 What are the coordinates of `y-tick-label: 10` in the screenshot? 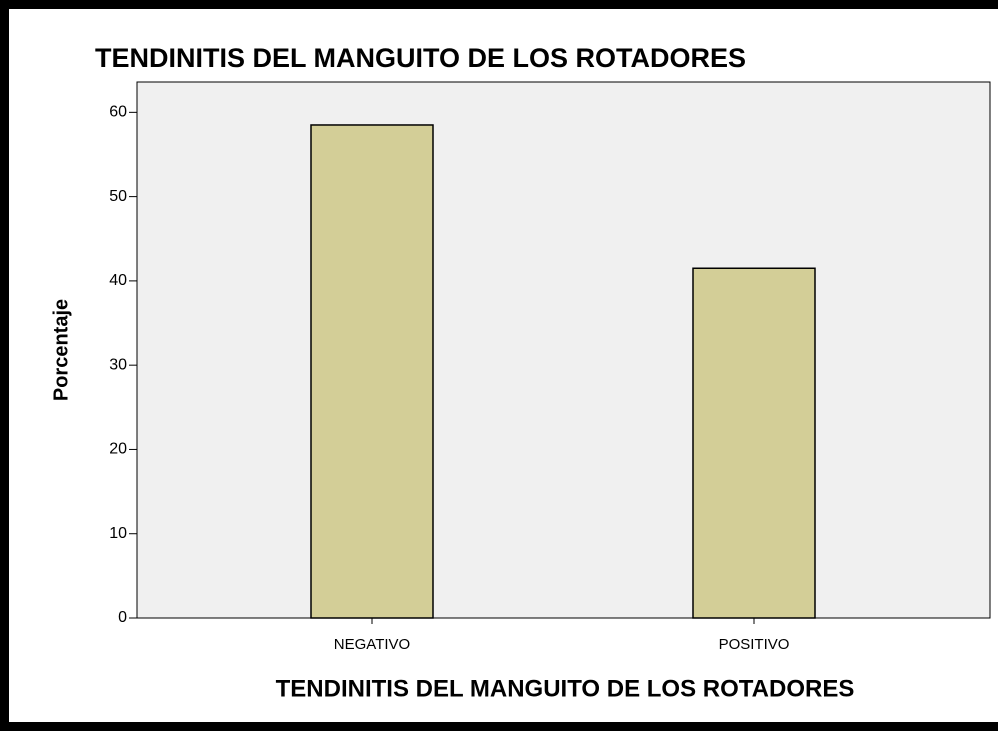 It's located at (118, 533).